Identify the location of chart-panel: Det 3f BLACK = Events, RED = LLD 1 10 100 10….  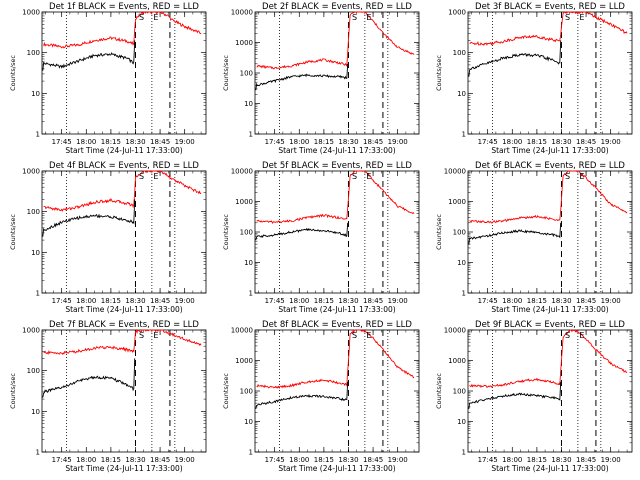
(534, 78).